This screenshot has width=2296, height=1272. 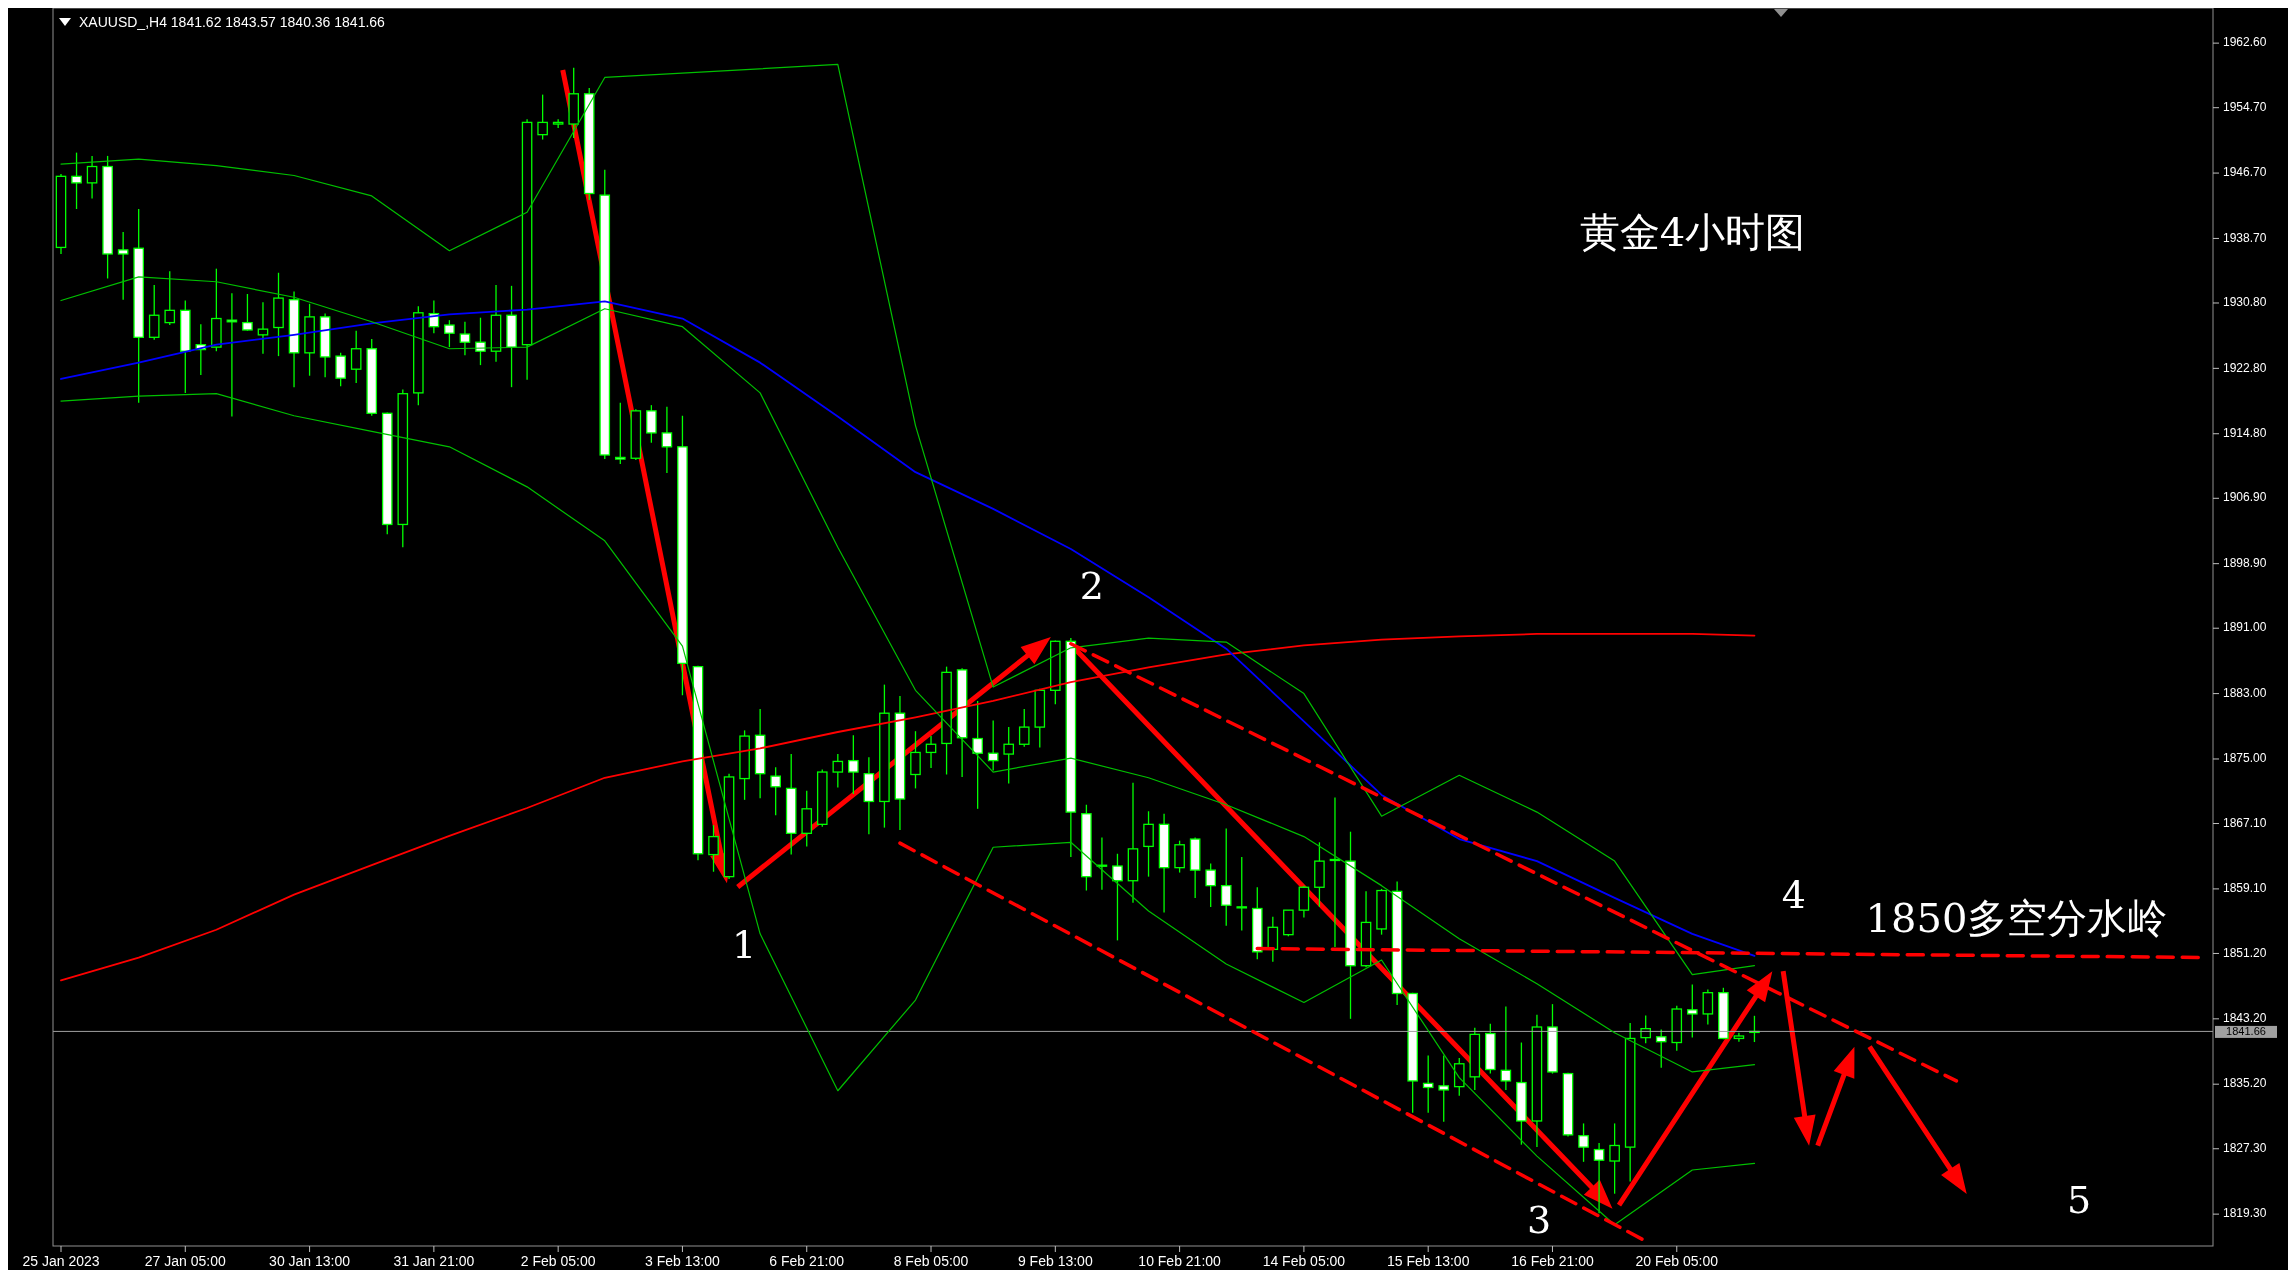 I want to click on annotation: 黄金4小时图, so click(x=1692, y=231).